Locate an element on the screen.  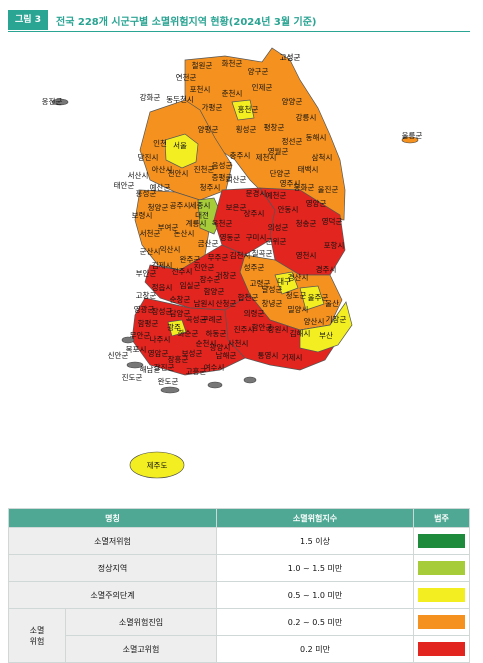
place-label: 예산군 is located at coordinates (160, 187).